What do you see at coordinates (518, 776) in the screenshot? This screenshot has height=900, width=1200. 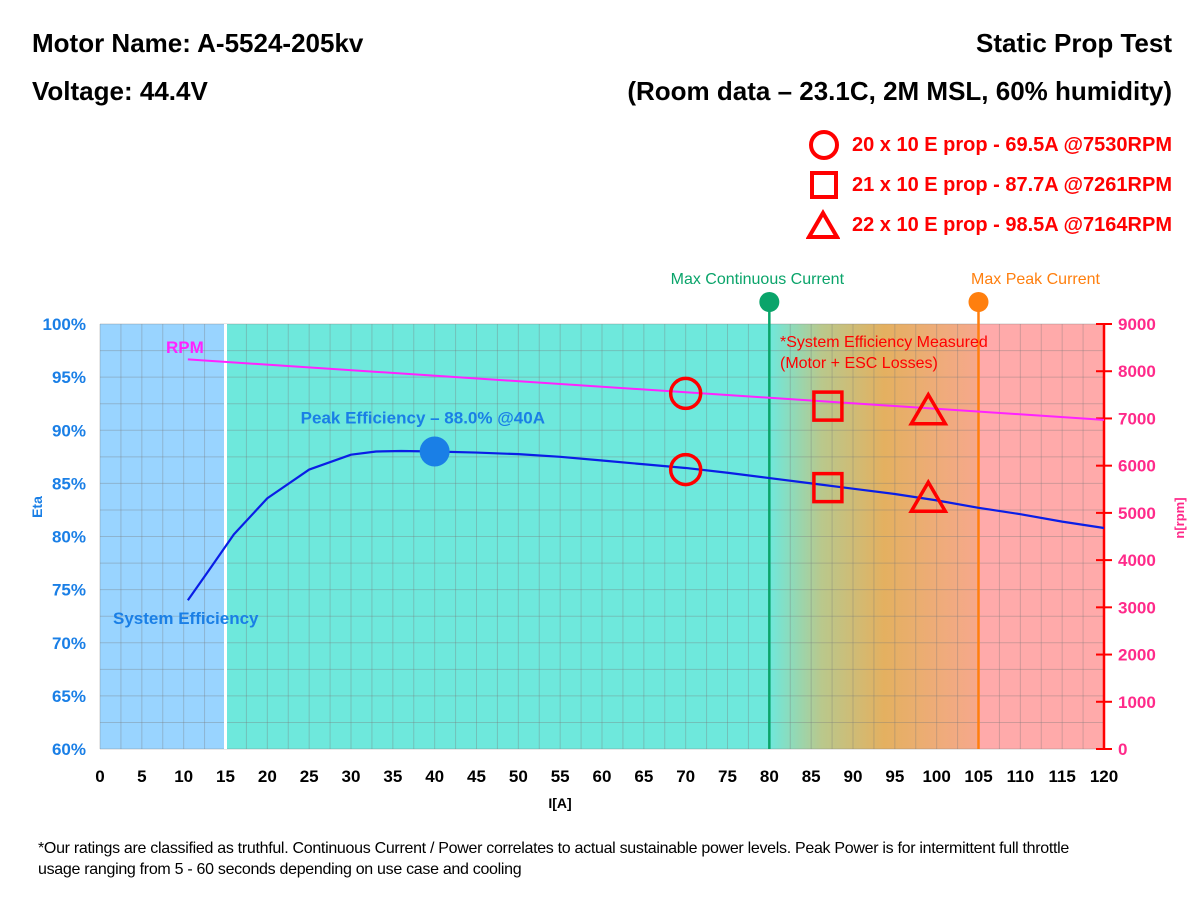 I see `x-tick-label: 50` at bounding box center [518, 776].